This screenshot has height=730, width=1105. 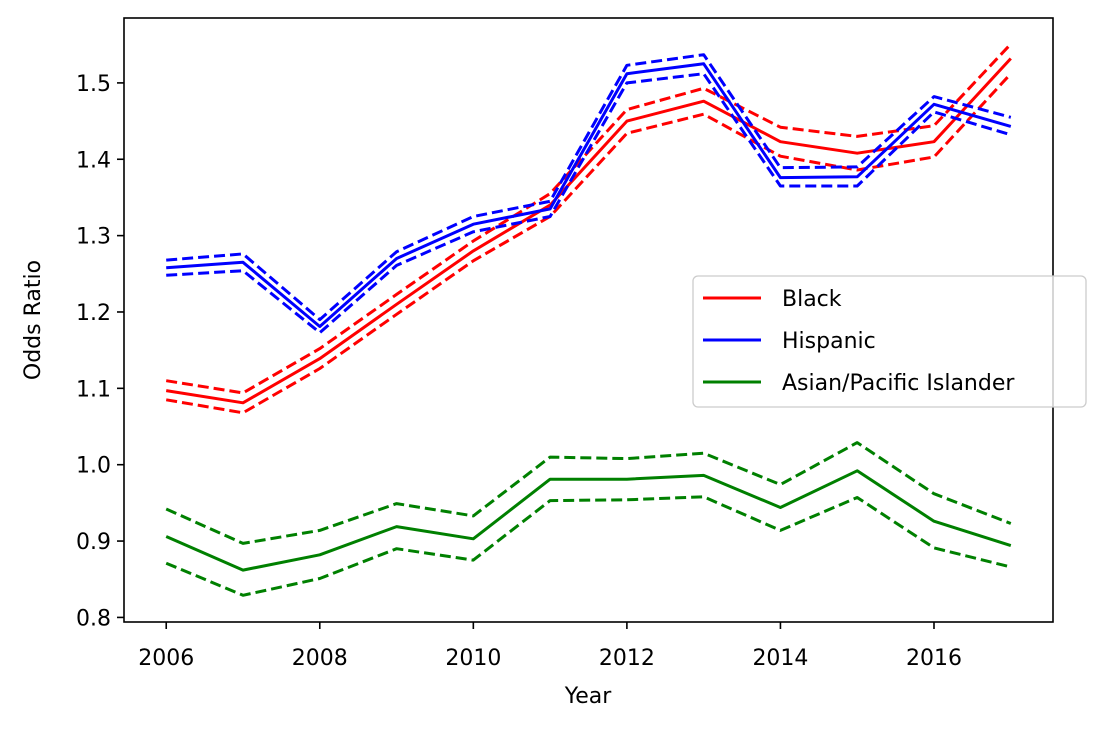 I want to click on y-tick-label-1.3: 1.3, so click(x=93, y=237).